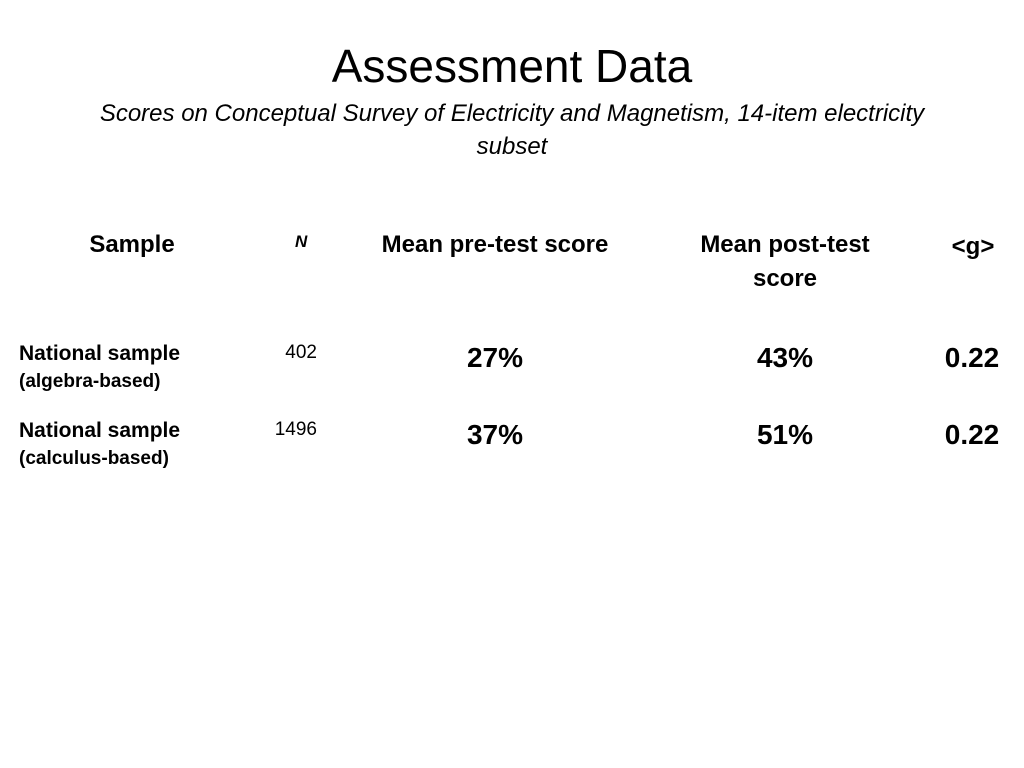 Image resolution: width=1024 pixels, height=768 pixels. Describe the element at coordinates (785, 261) in the screenshot. I see `header-mean-post: Mean post-test score` at that location.